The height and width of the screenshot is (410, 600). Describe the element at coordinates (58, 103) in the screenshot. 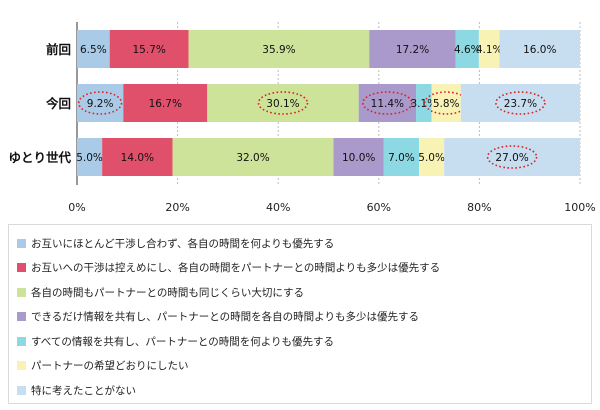

I see `category-label: 今回` at that location.